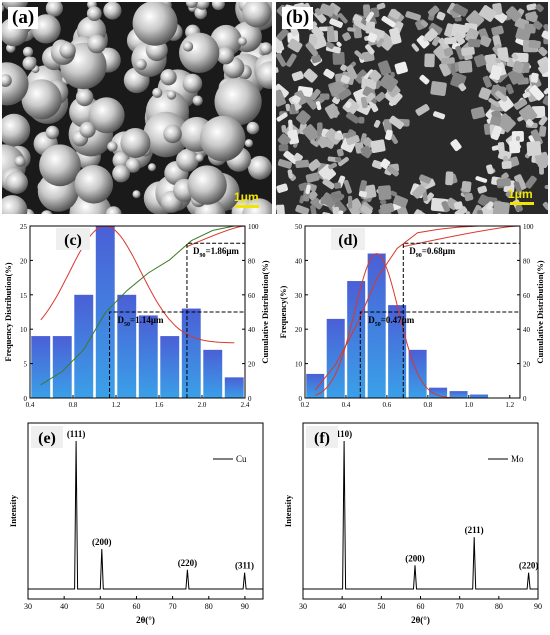 This screenshot has height=635, width=550. I want to click on xrd-pattern-e, so click(145, 515).